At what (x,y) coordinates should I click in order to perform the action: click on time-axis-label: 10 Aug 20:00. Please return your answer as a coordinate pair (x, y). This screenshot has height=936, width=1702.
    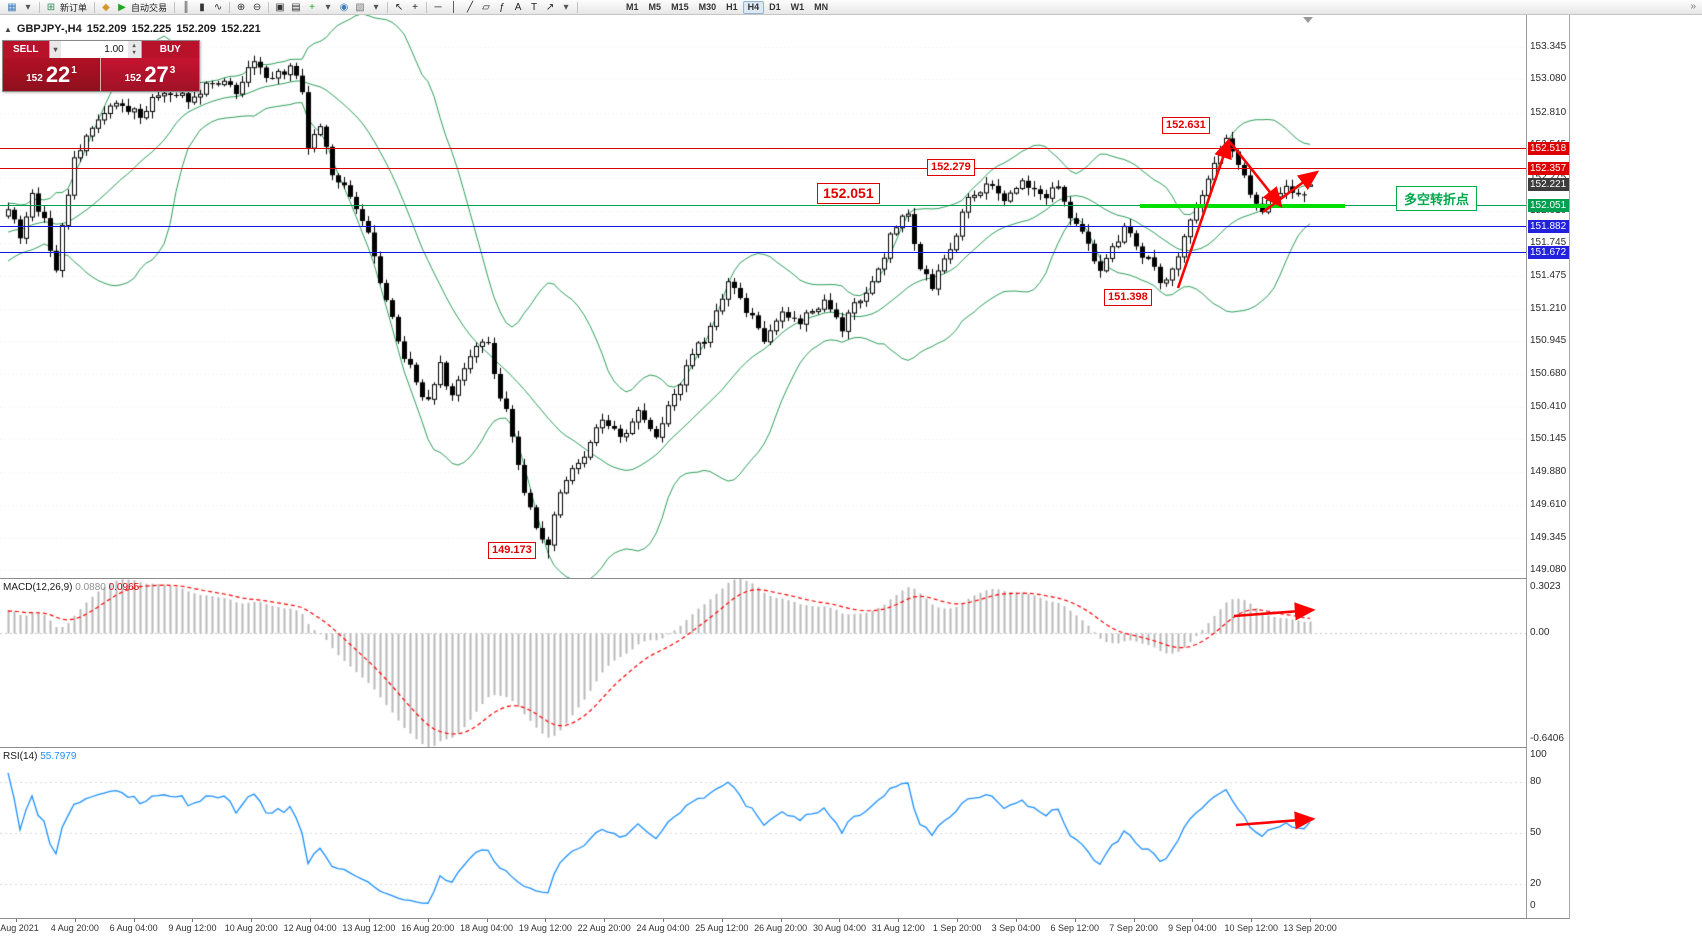
    Looking at the image, I should click on (251, 928).